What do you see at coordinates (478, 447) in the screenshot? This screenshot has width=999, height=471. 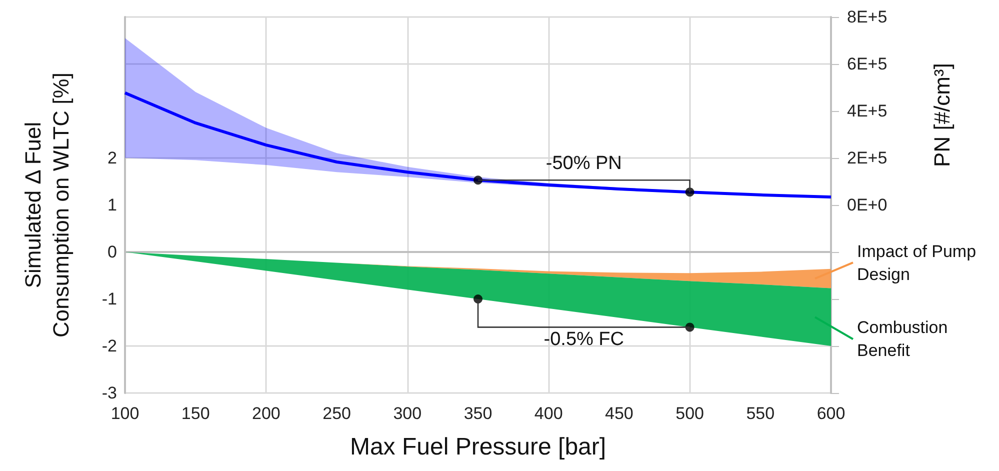 I see `x-axis-title: Max Fuel Pressure [bar]` at bounding box center [478, 447].